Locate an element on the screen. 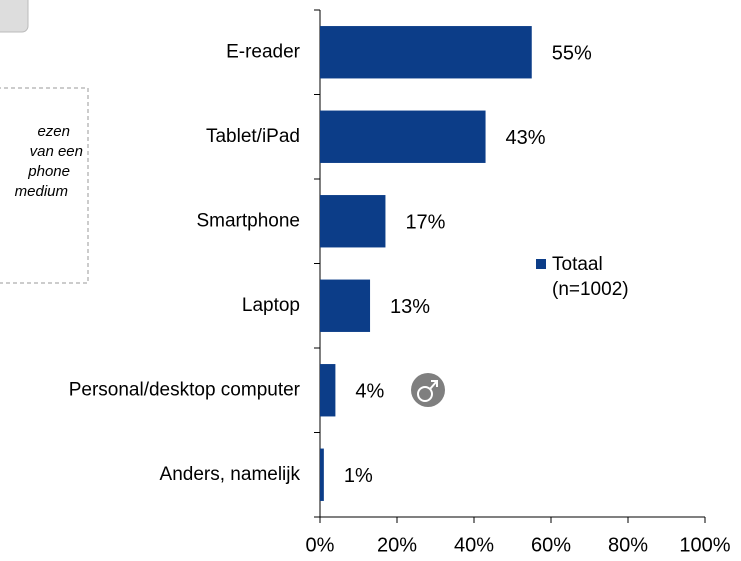  category-label: Tablet/iPad is located at coordinates (253, 136).